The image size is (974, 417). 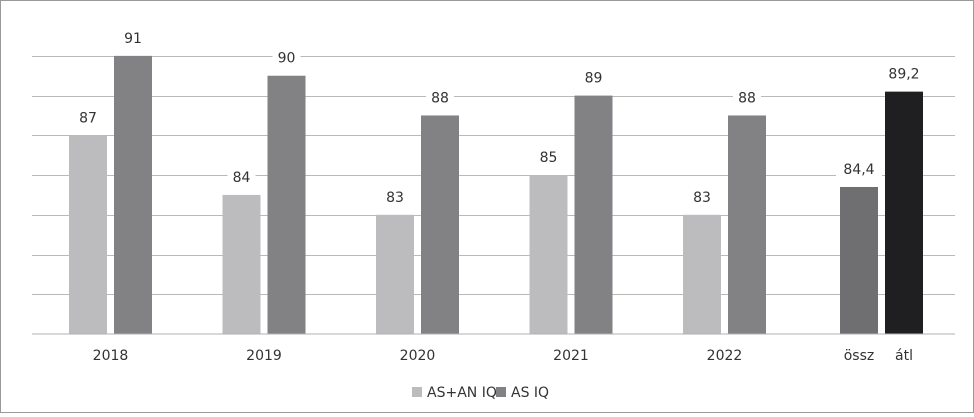 I want to click on data-label: 87, so click(x=88, y=118).